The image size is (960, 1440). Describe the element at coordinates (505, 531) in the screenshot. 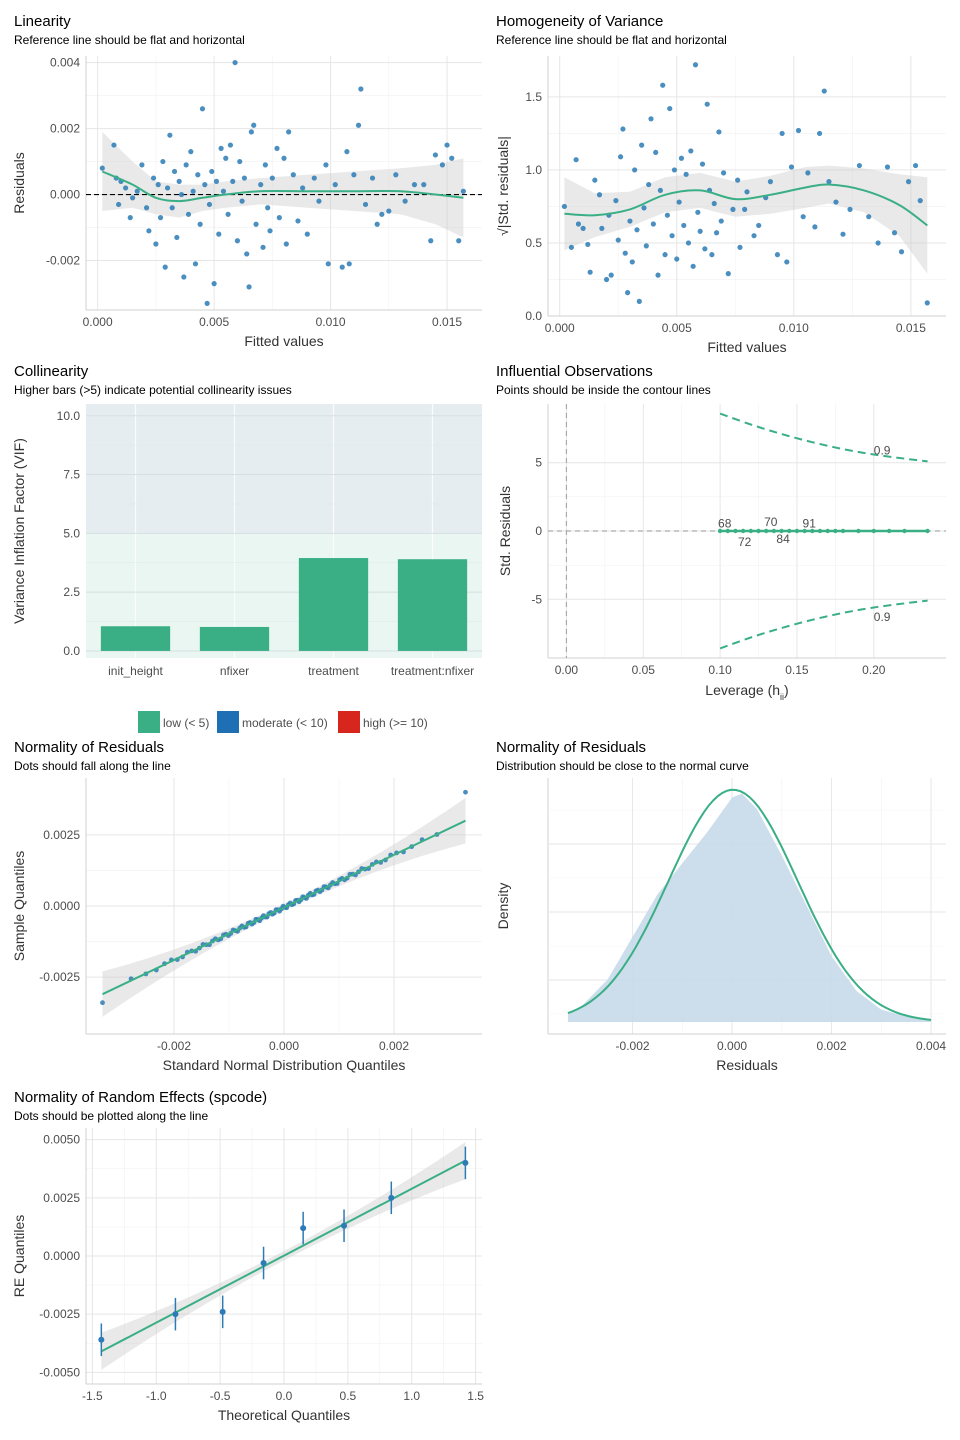

I see `influential-y-axis-label: Std. Residuals` at that location.